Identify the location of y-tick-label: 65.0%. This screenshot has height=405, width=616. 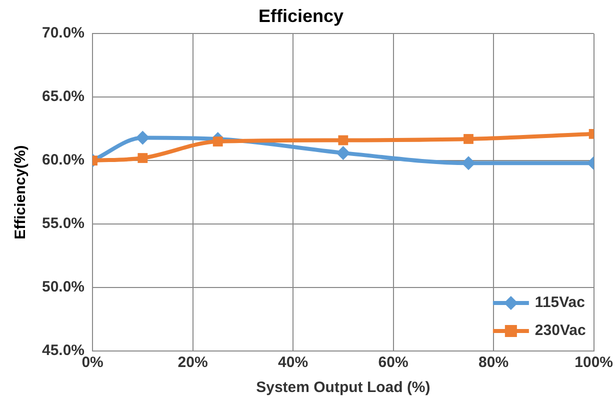
(63, 97).